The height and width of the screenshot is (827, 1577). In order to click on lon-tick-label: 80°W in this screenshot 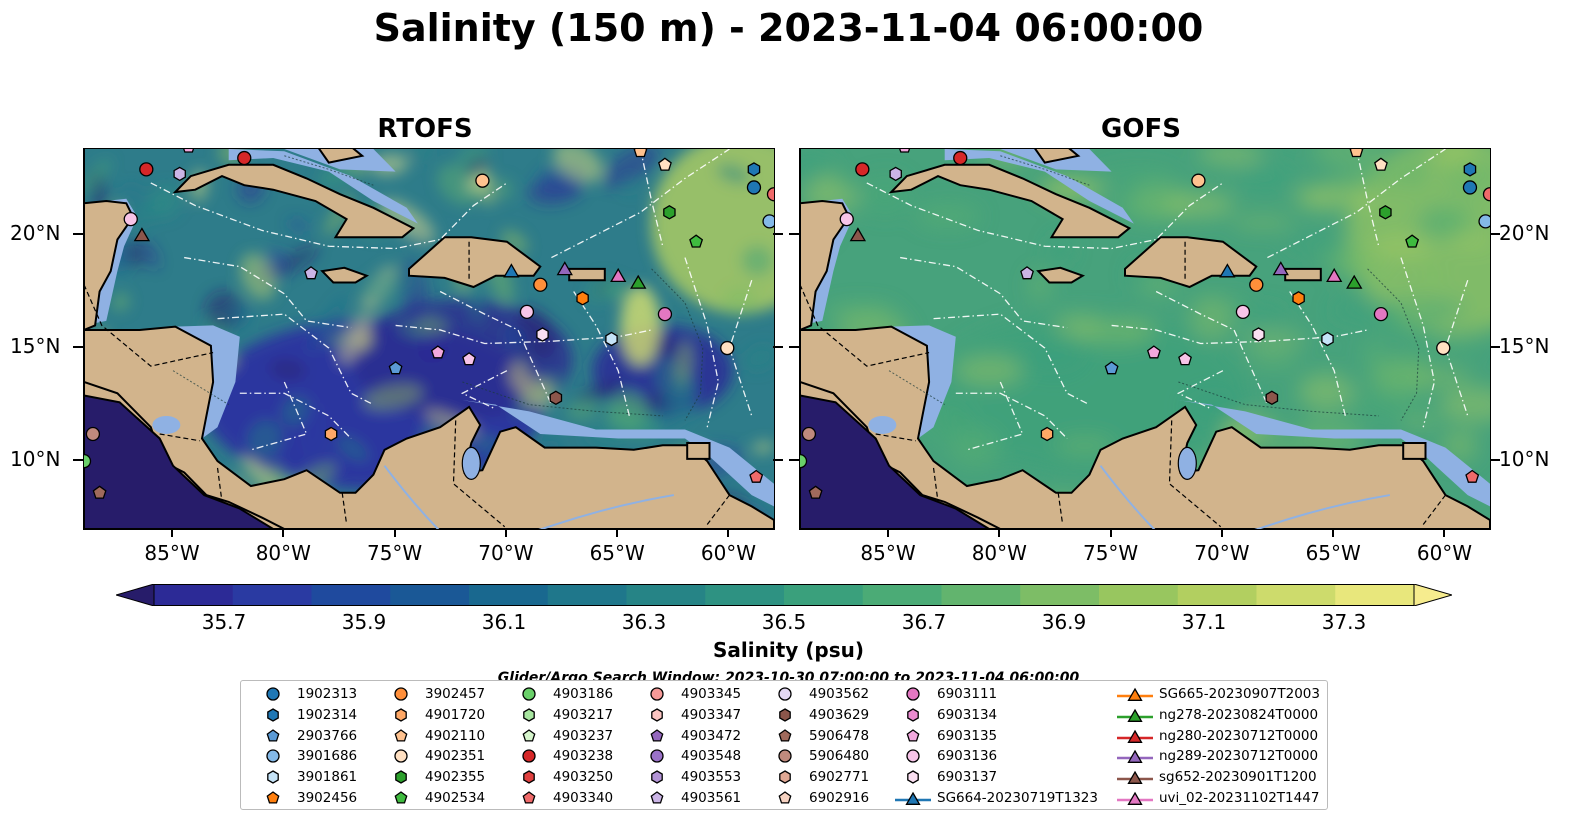, I will do `click(283, 553)`.